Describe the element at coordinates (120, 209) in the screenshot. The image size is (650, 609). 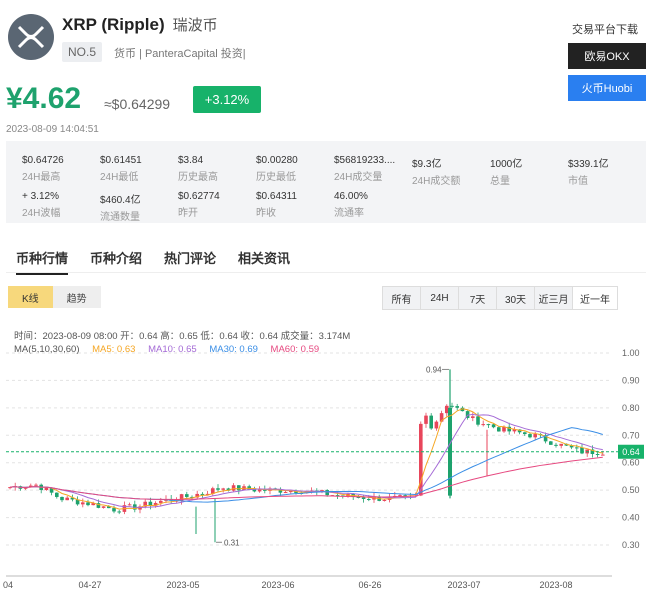
I see `stat-circulating: $460.4亿 流通数量` at that location.